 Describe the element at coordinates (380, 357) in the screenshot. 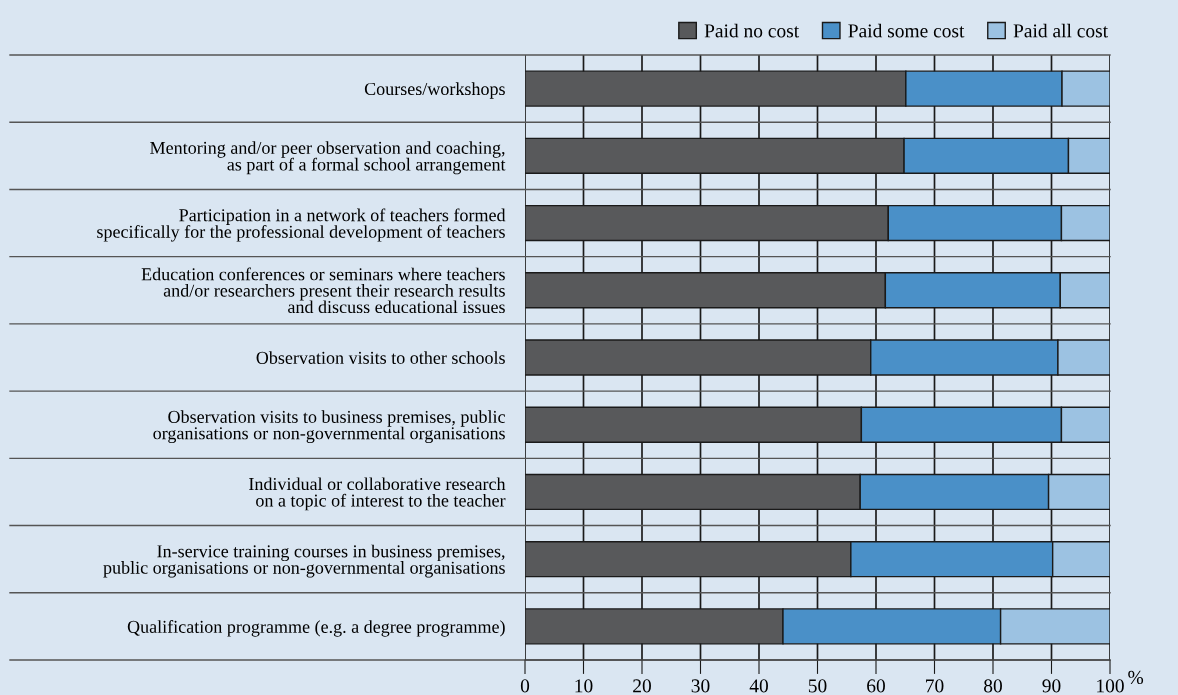

I see `y-tick-label: Observation visits to other schools` at that location.